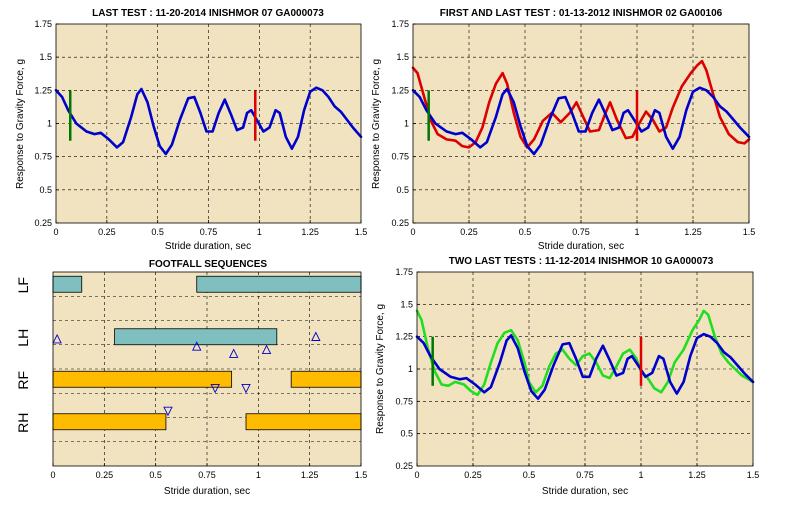  Describe the element at coordinates (23, 423) in the screenshot. I see `row-label-rh: RH` at that location.